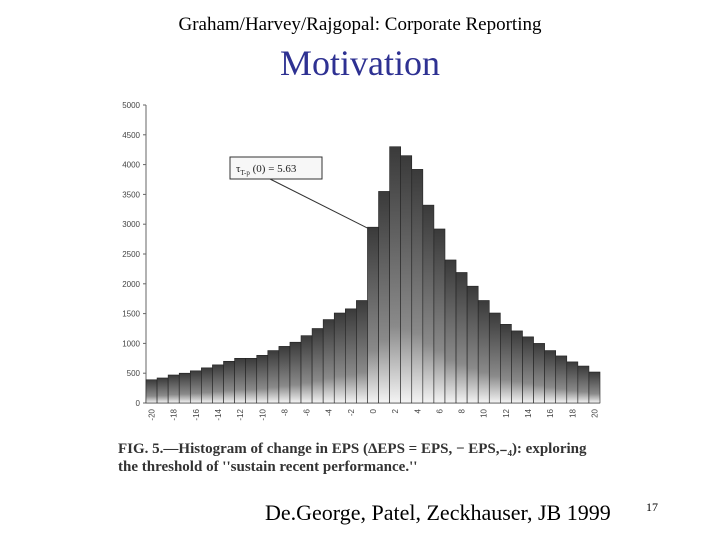 The width and height of the screenshot is (720, 540). I want to click on x-tick-label: 4, so click(417, 410).